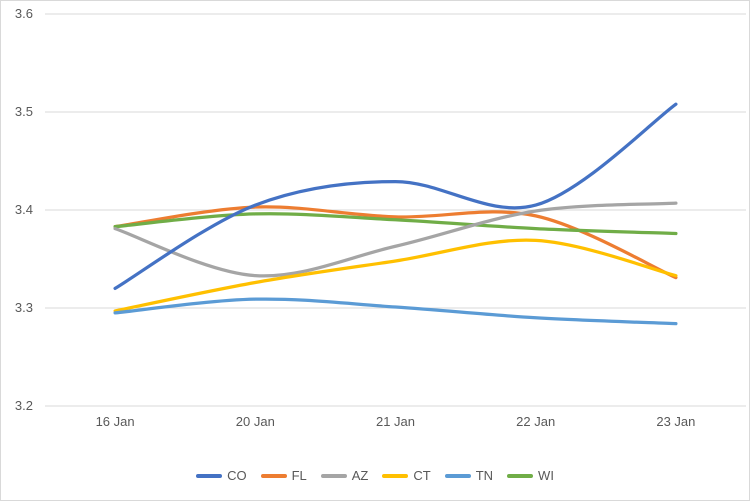 The image size is (750, 501). Describe the element at coordinates (395, 311) in the screenshot. I see `series-line-TN` at that location.